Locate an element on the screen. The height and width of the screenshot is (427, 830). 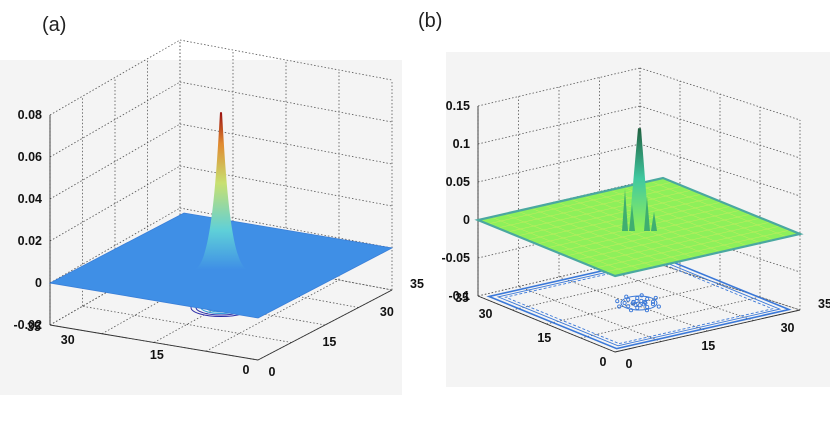
panel-b-z-tick-label: 0 is located at coordinates (466, 220).